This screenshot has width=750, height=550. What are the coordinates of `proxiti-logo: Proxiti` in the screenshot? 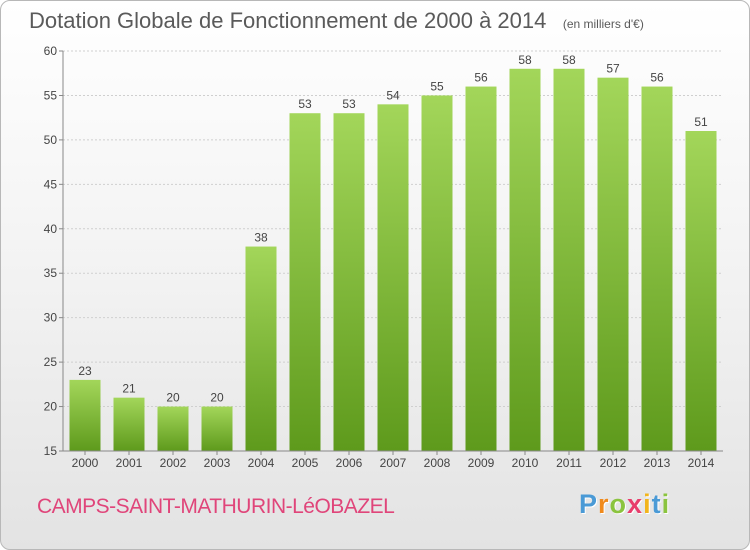 It's located at (624, 504).